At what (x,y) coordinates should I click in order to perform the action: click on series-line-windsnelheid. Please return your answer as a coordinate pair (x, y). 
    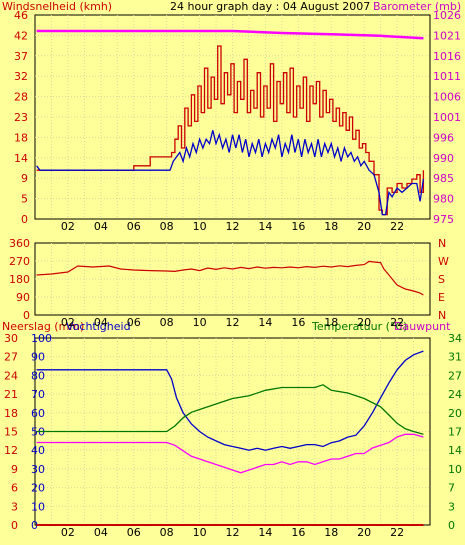
    Looking at the image, I should click on (230, 173).